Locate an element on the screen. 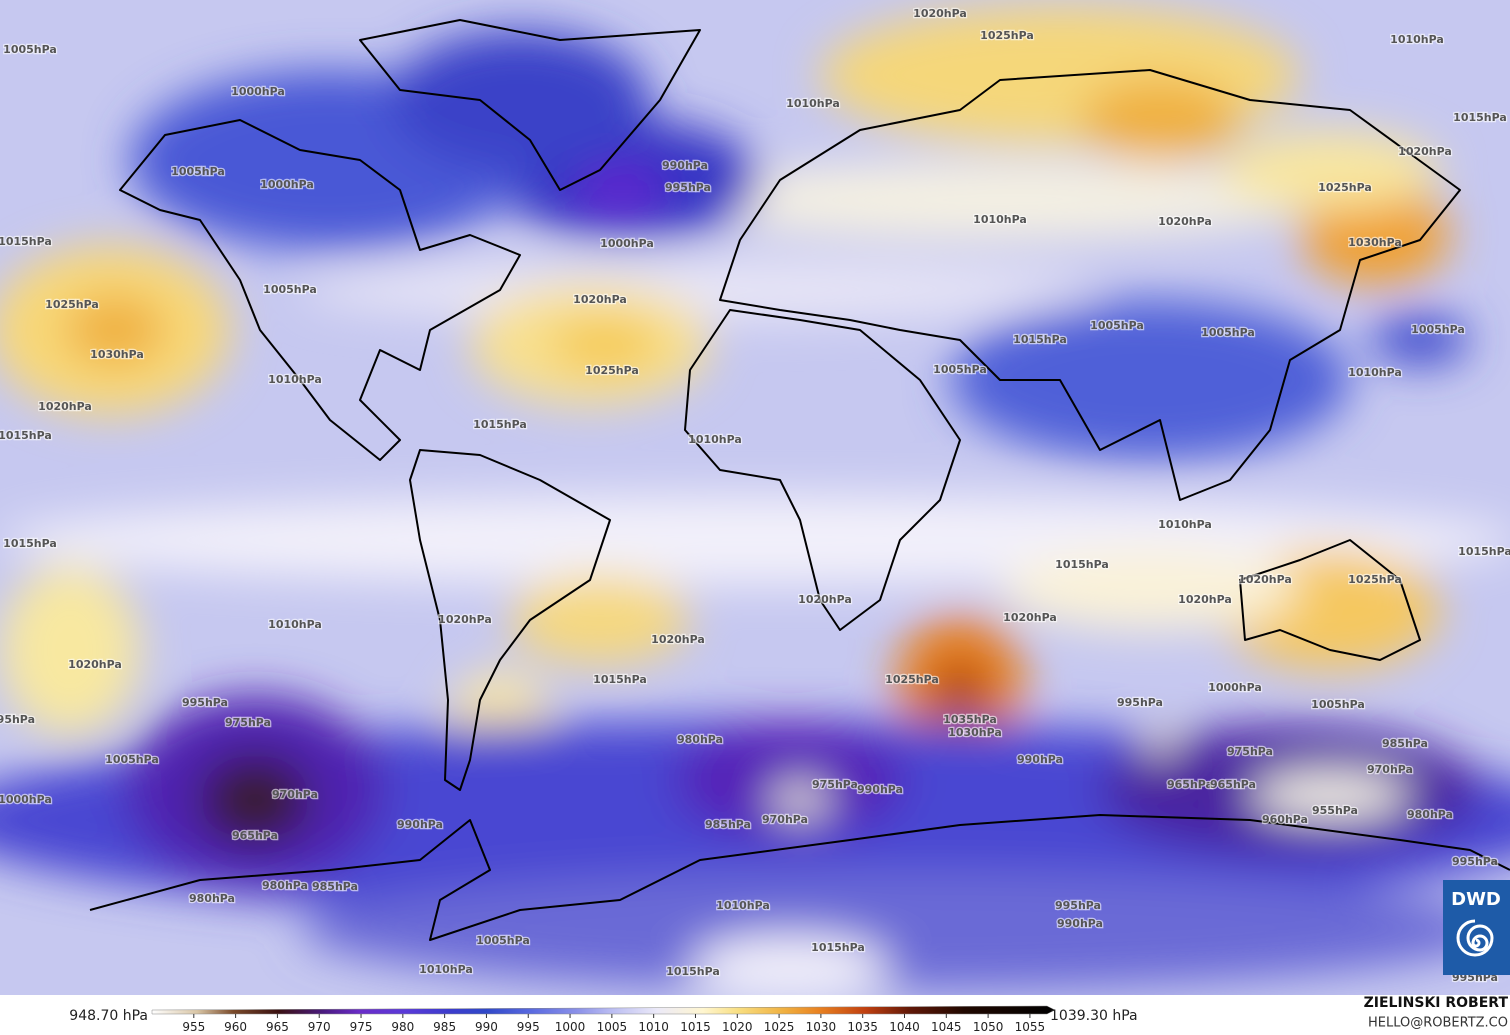  contour-label: 955hPa is located at coordinates (1335, 810).